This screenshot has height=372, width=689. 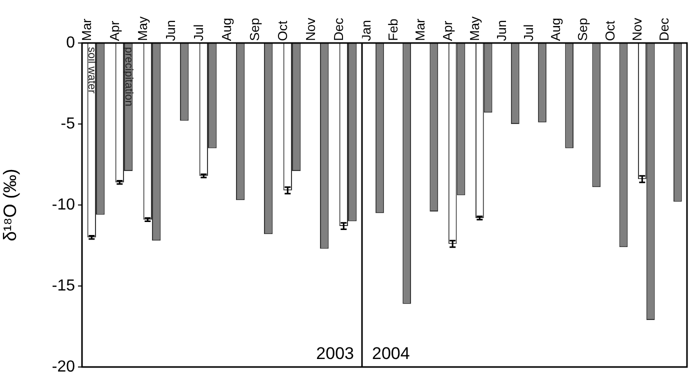 I want to click on y-axis-title: δ¹⁸O (‰), so click(x=10, y=205).